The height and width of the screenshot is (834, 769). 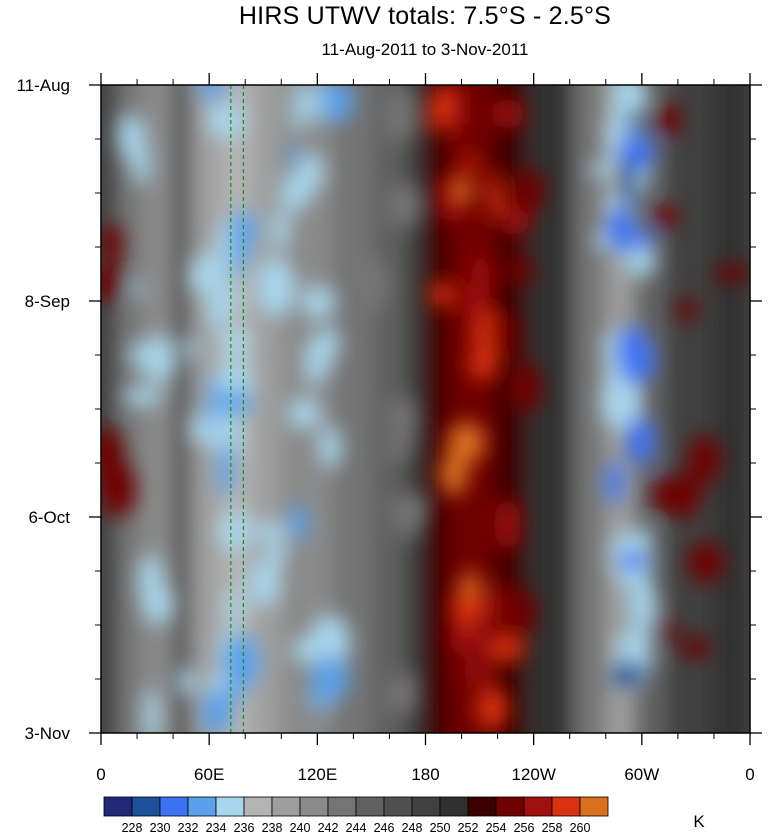 What do you see at coordinates (580, 827) in the screenshot?
I see `colorbar-level-label: 260` at bounding box center [580, 827].